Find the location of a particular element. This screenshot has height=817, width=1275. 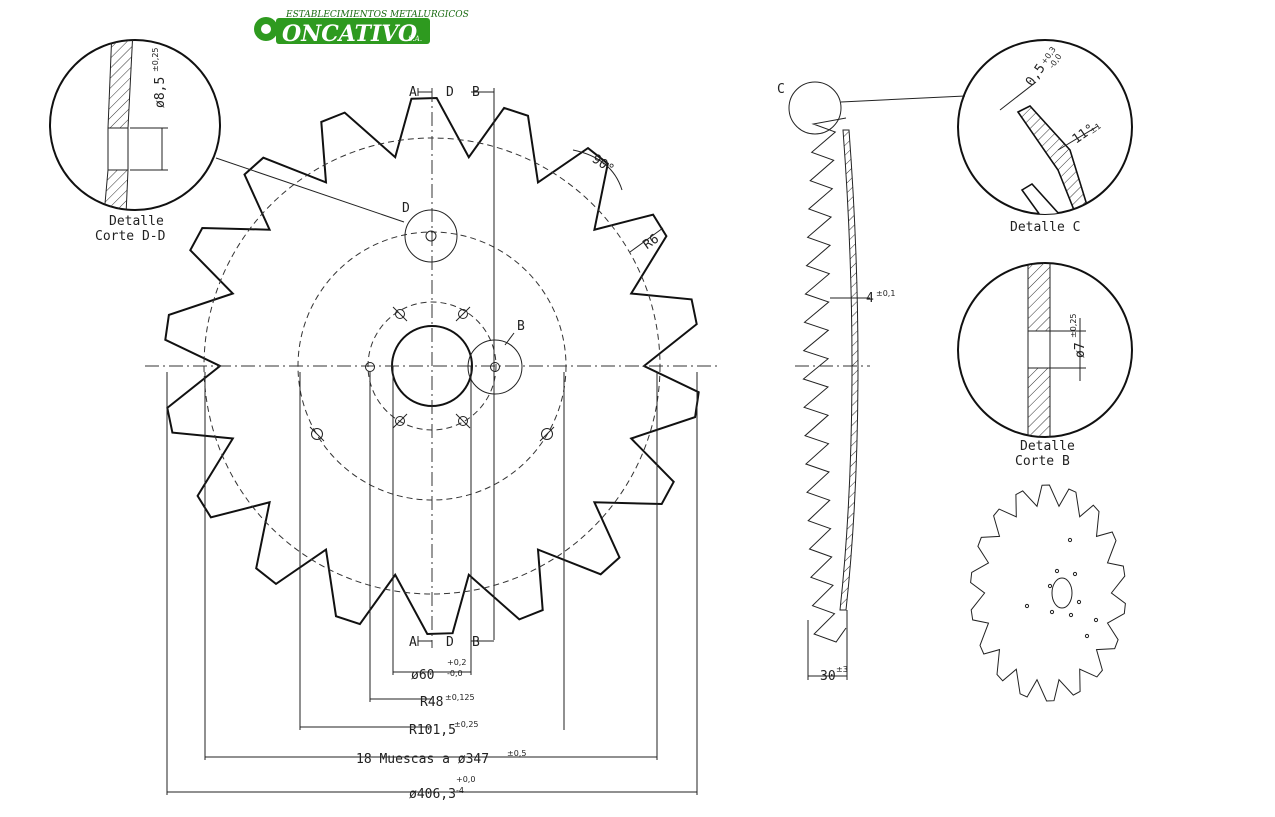

detail-d-label: D is located at coordinates (406, 208).